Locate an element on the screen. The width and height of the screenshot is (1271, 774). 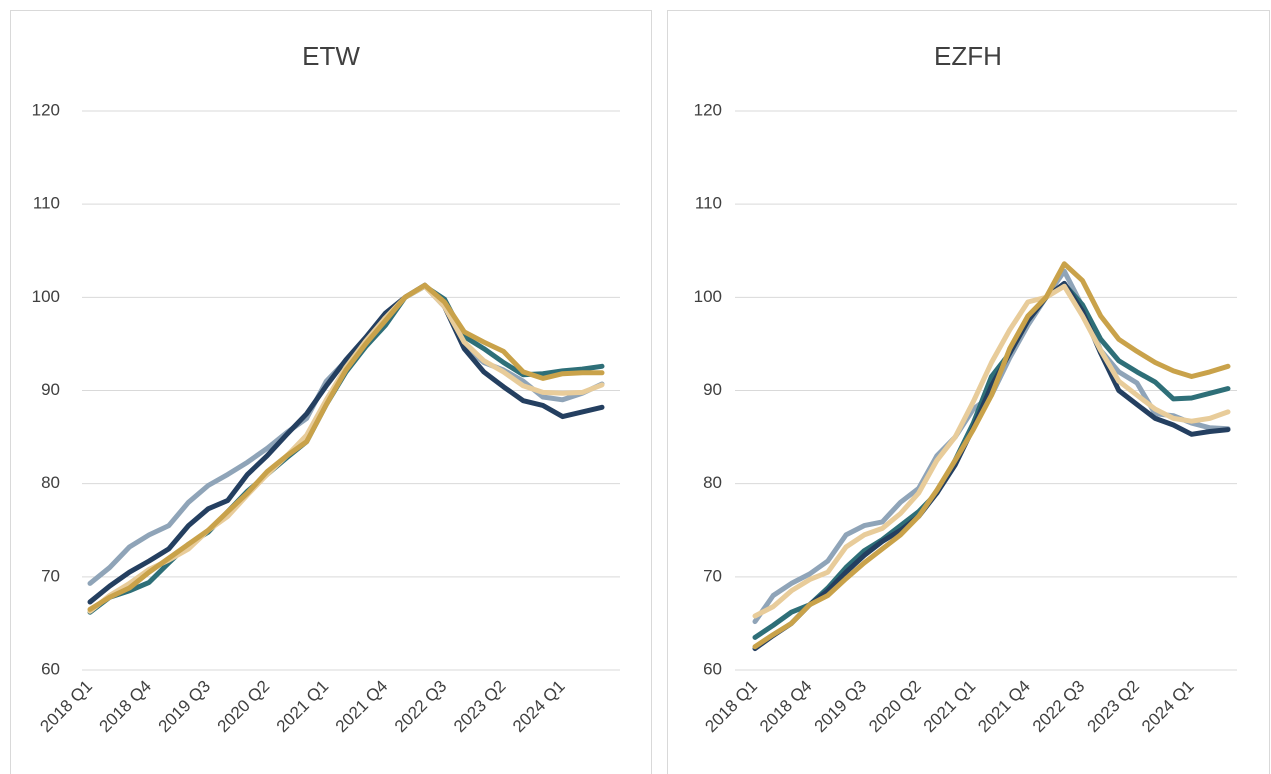
chart-title: ETW is located at coordinates (331, 56).